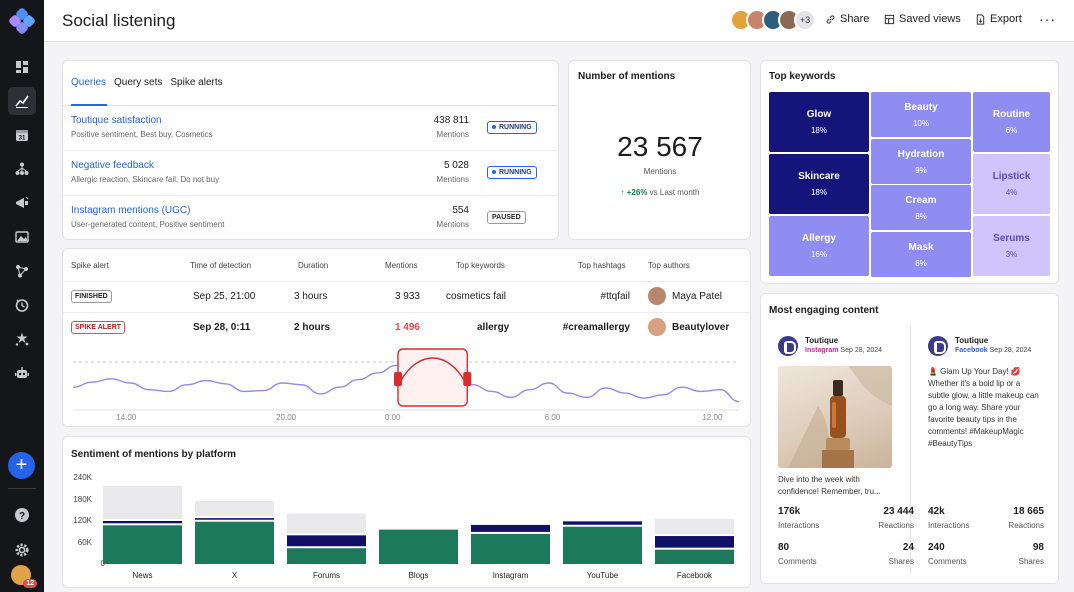 Image resolution: width=1074 pixels, height=592 pixels. What do you see at coordinates (22, 339) in the screenshot?
I see `stars-icon` at bounding box center [22, 339].